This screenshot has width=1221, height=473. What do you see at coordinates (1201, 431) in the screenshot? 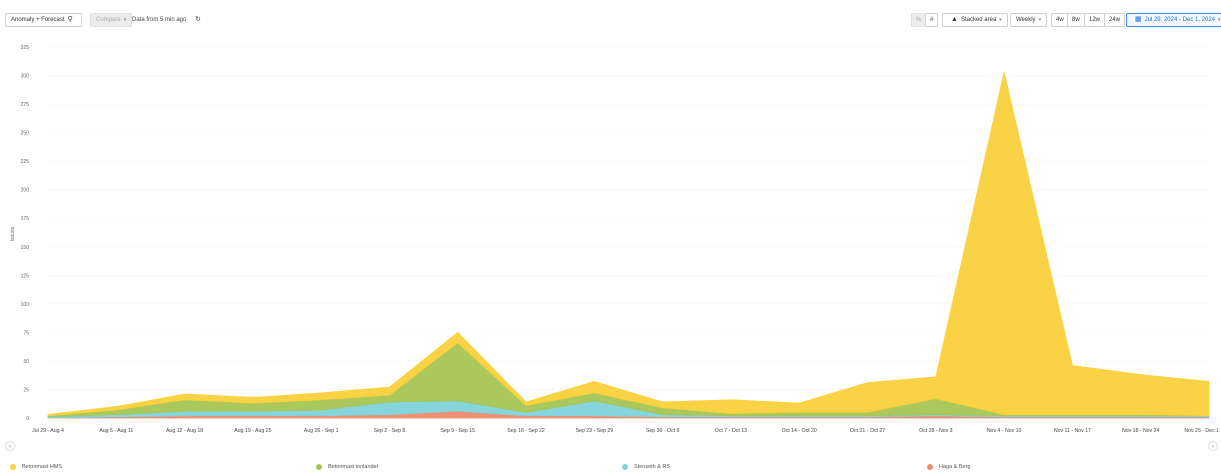
I see `x-tick-label: Nov 25 - Dec 1` at bounding box center [1201, 431].